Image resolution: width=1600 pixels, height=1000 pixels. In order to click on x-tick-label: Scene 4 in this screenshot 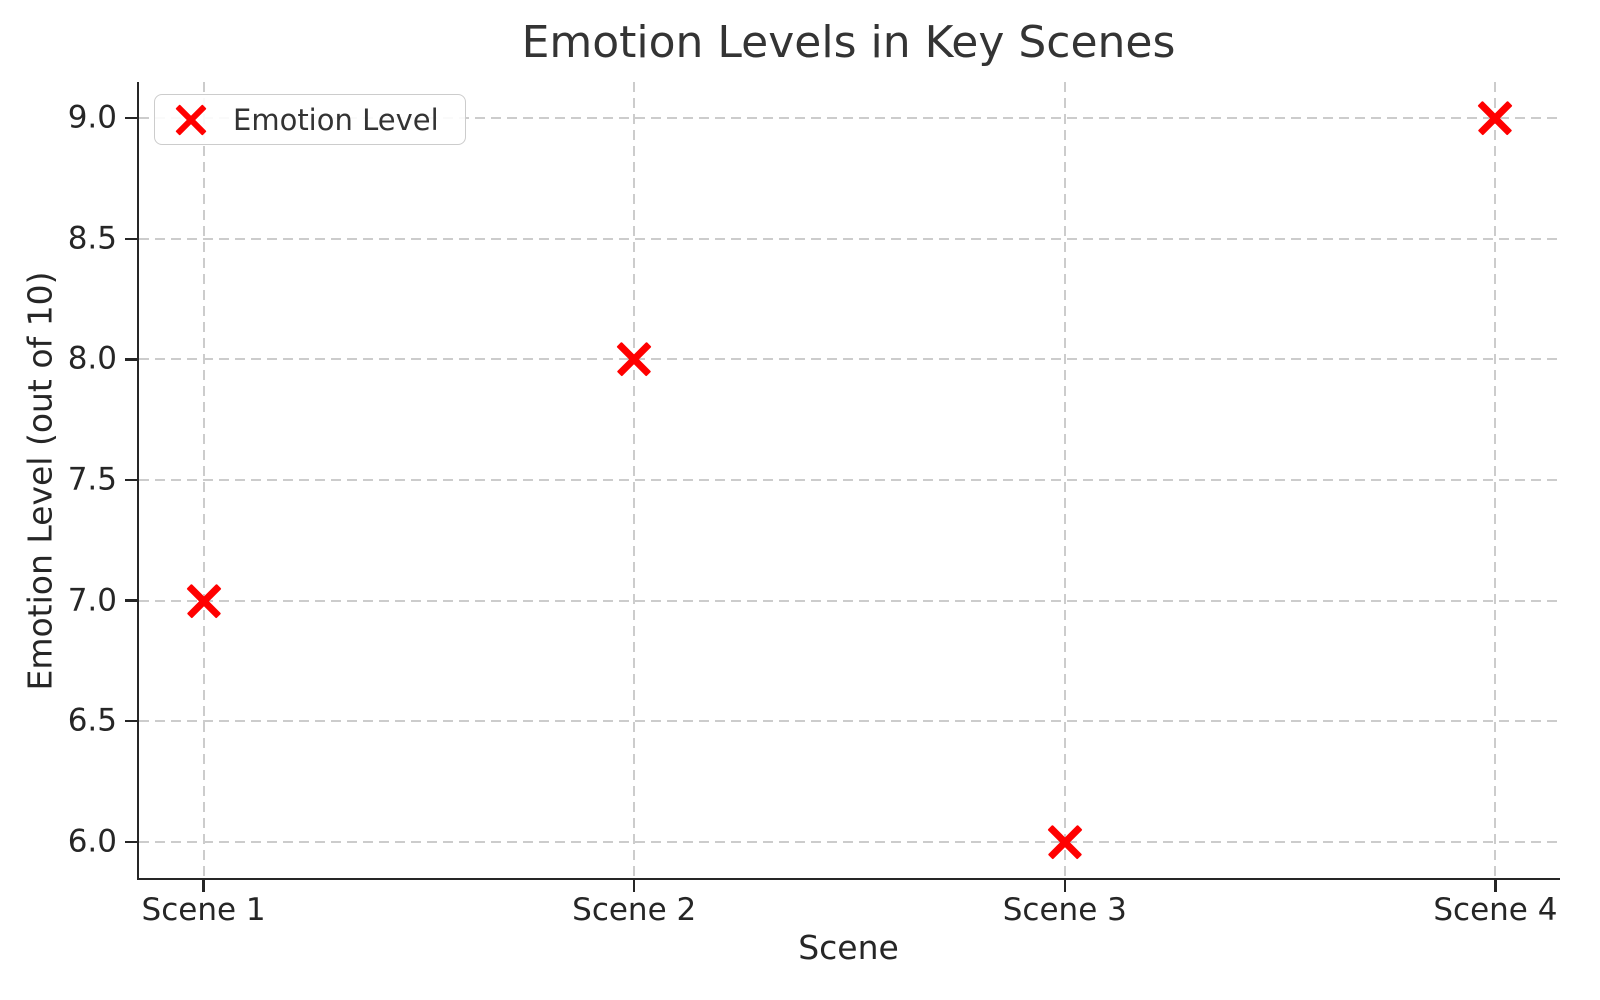, I will do `click(1495, 910)`.